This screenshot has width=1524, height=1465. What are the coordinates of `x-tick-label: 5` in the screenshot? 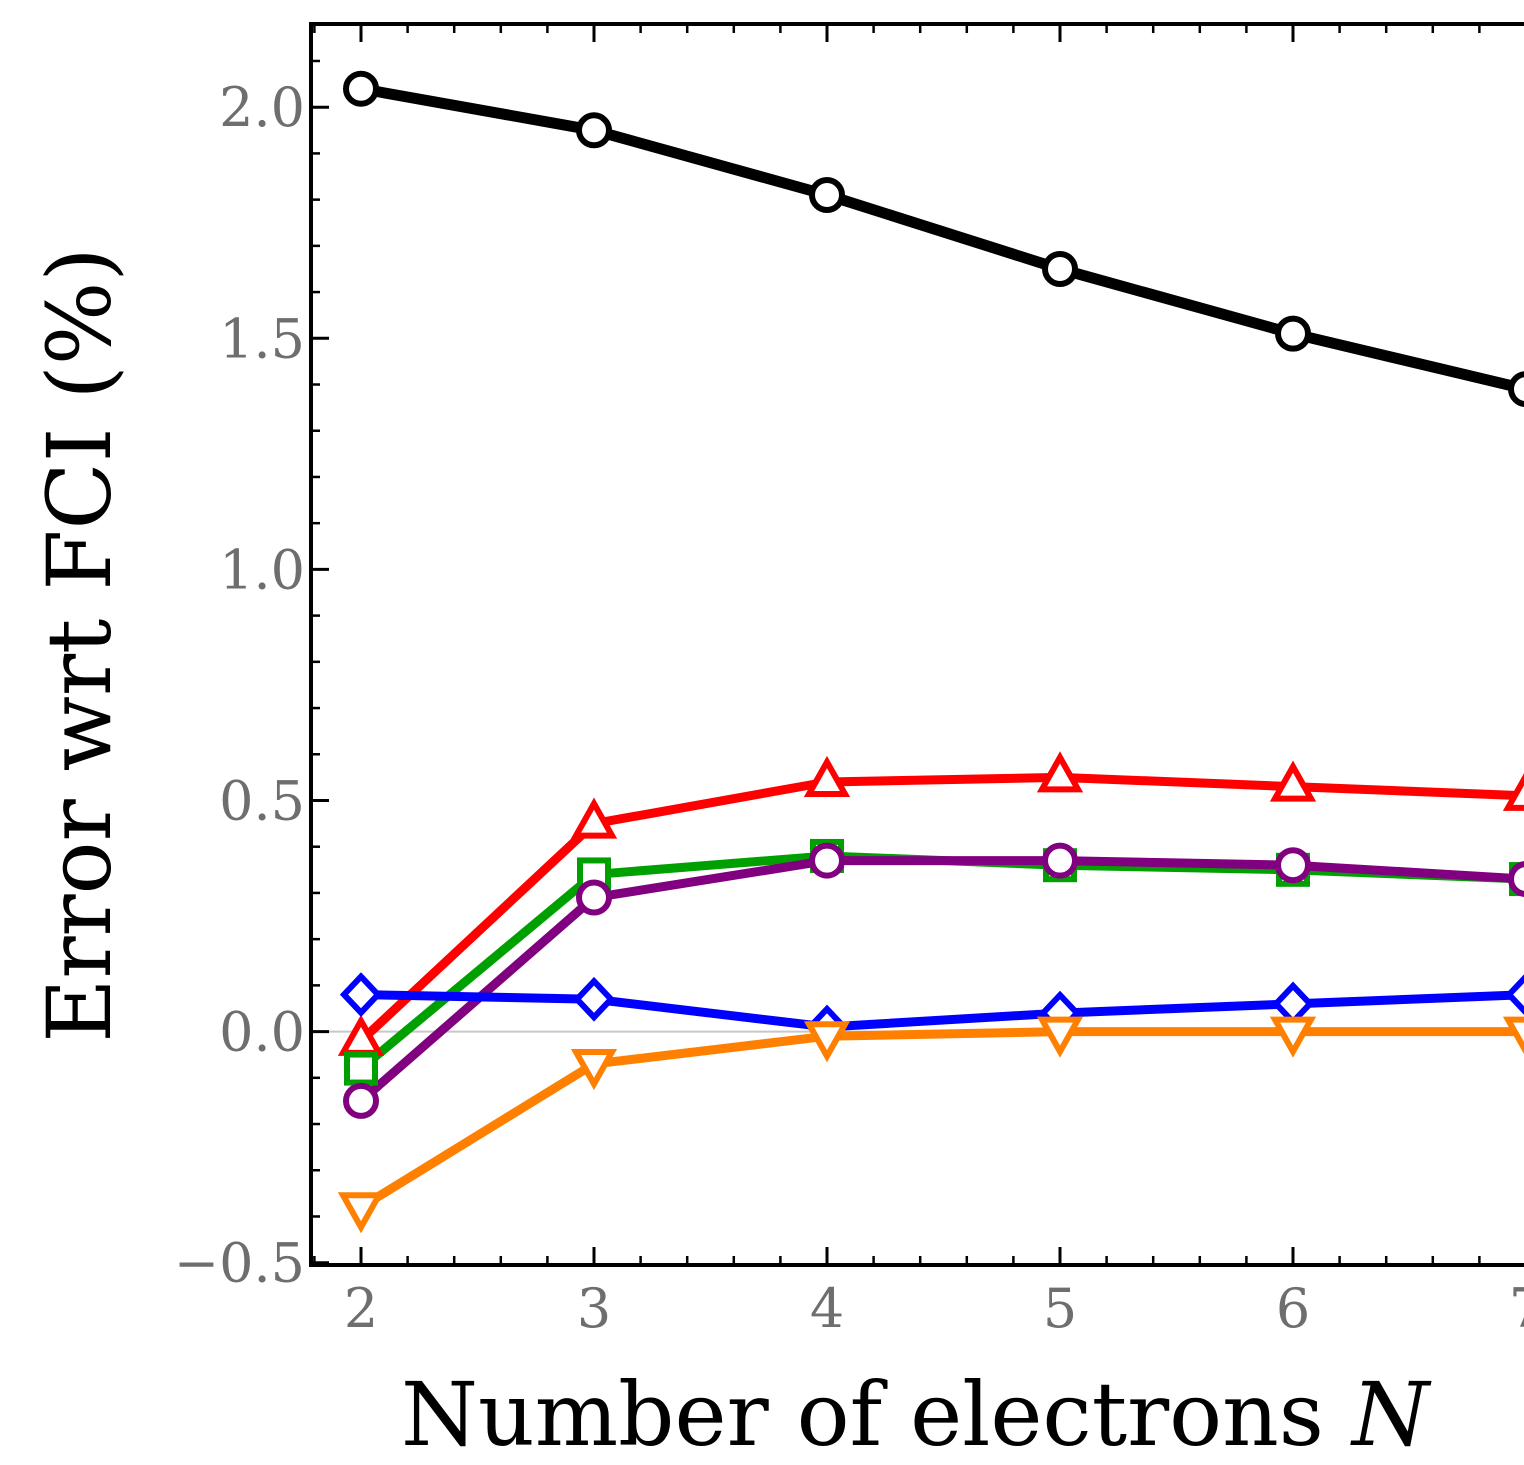 It's located at (1060, 1308).